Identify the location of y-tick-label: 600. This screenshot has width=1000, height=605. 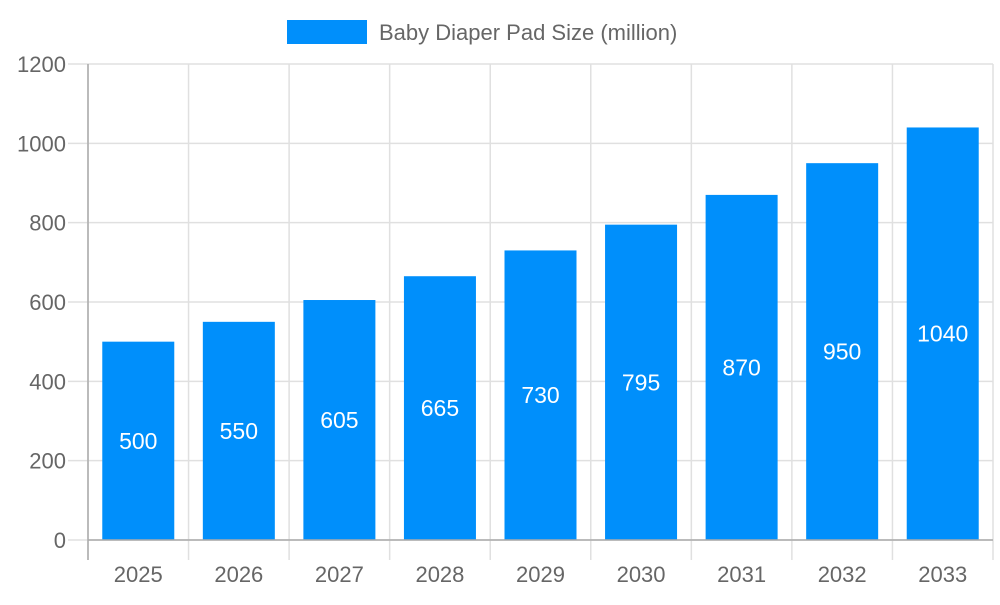
(47, 302).